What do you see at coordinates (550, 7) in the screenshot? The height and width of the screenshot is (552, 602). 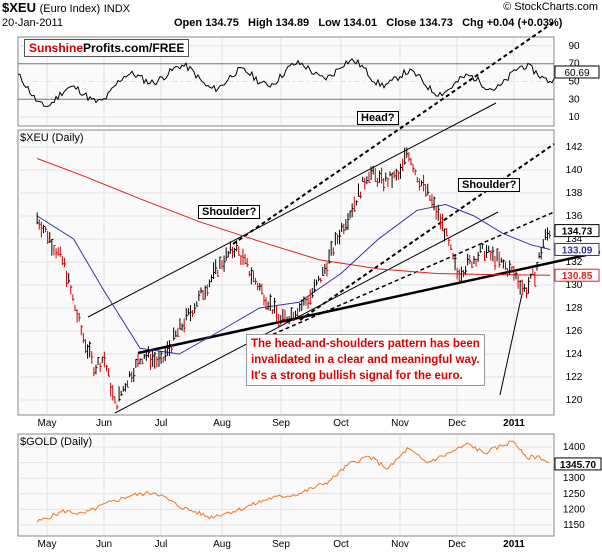 I see `credit: © StockCharts.com` at bounding box center [550, 7].